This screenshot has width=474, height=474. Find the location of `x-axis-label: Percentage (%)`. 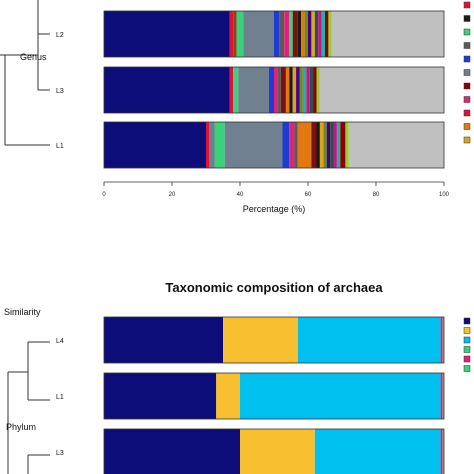

x-axis-label: Percentage (%) is located at coordinates (274, 209).